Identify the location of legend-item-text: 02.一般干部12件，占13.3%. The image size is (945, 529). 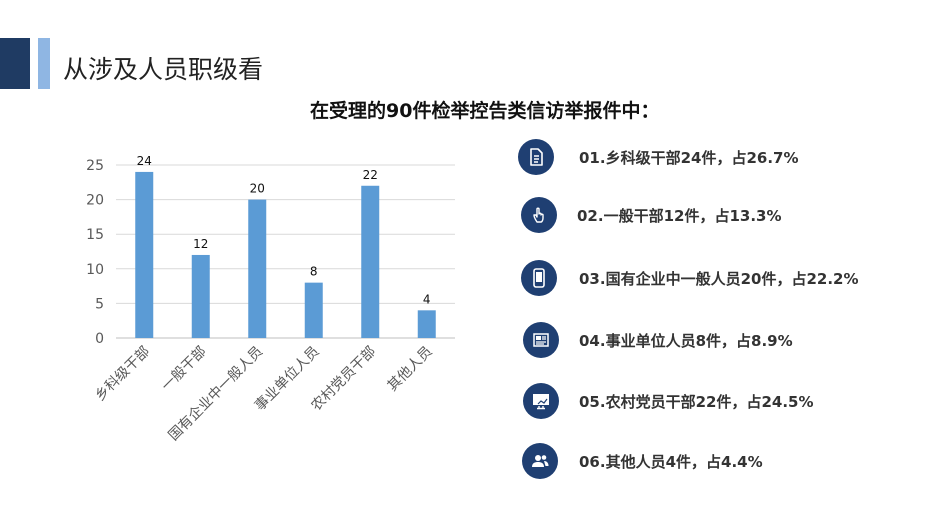
(679, 215).